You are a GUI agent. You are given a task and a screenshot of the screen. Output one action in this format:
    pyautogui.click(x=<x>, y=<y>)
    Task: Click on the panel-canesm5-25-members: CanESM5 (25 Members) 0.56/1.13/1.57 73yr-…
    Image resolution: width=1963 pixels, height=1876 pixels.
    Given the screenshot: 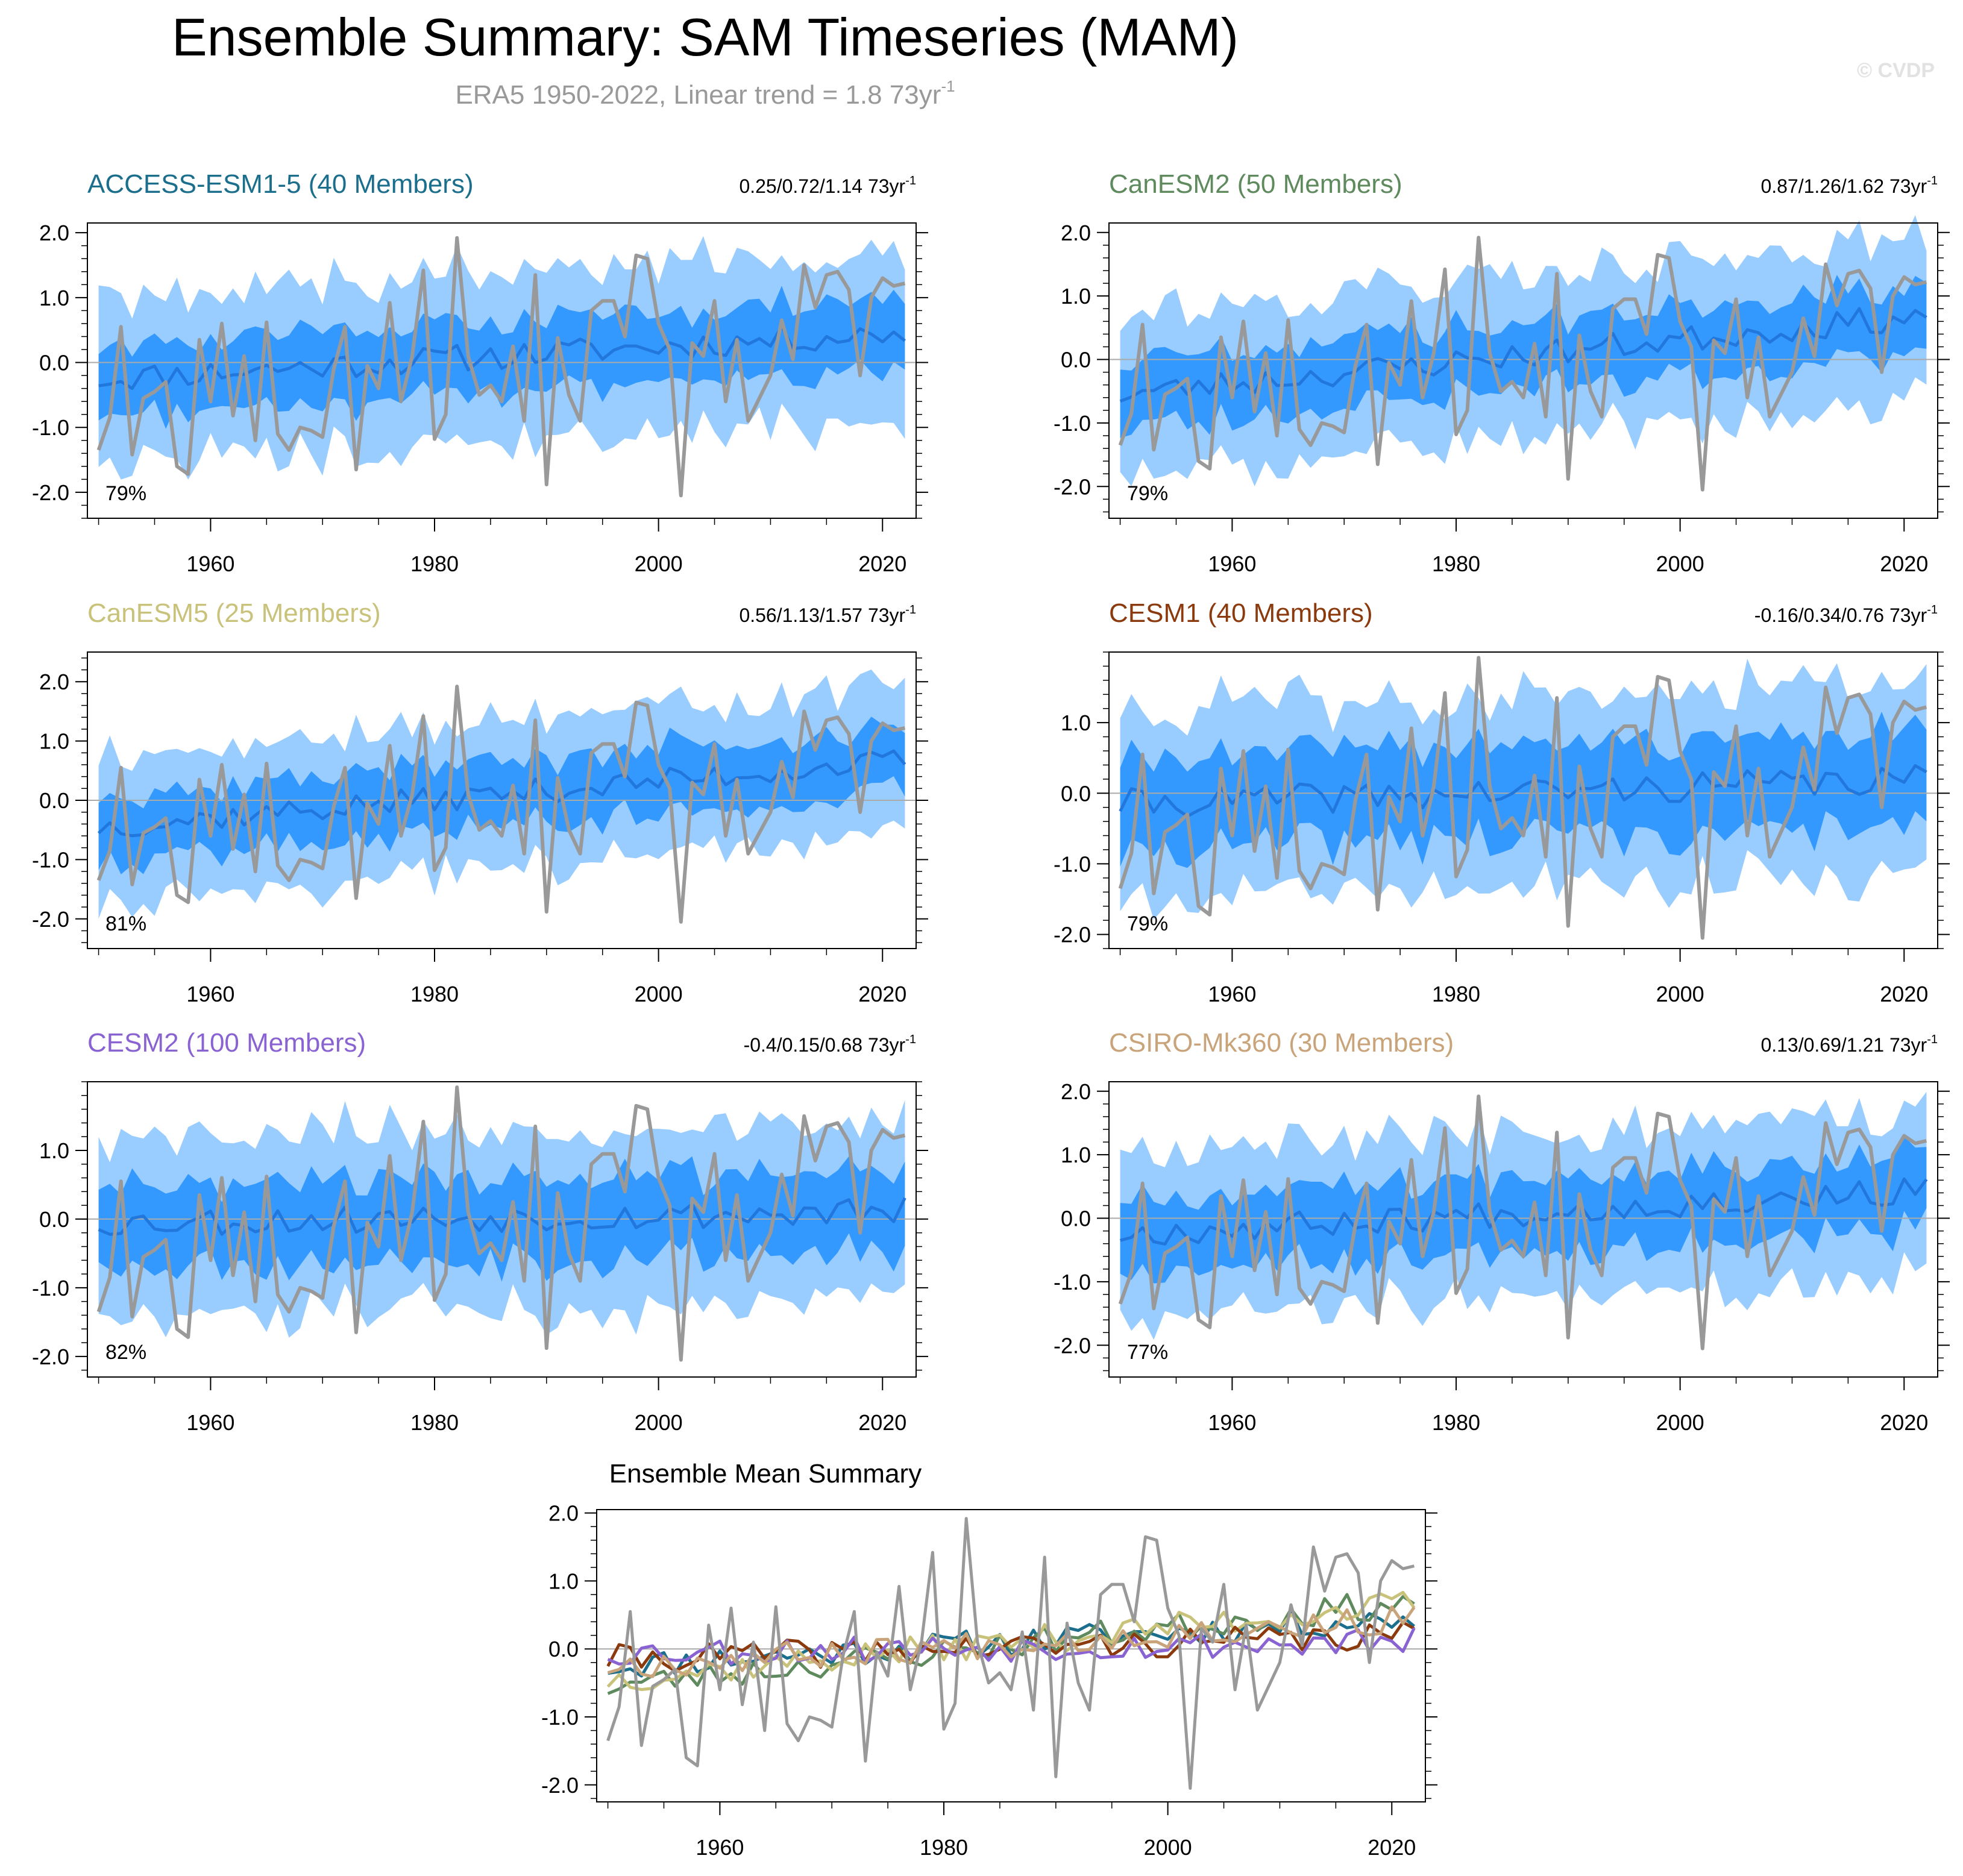 What is the action you would take?
    pyautogui.click(x=480, y=802)
    